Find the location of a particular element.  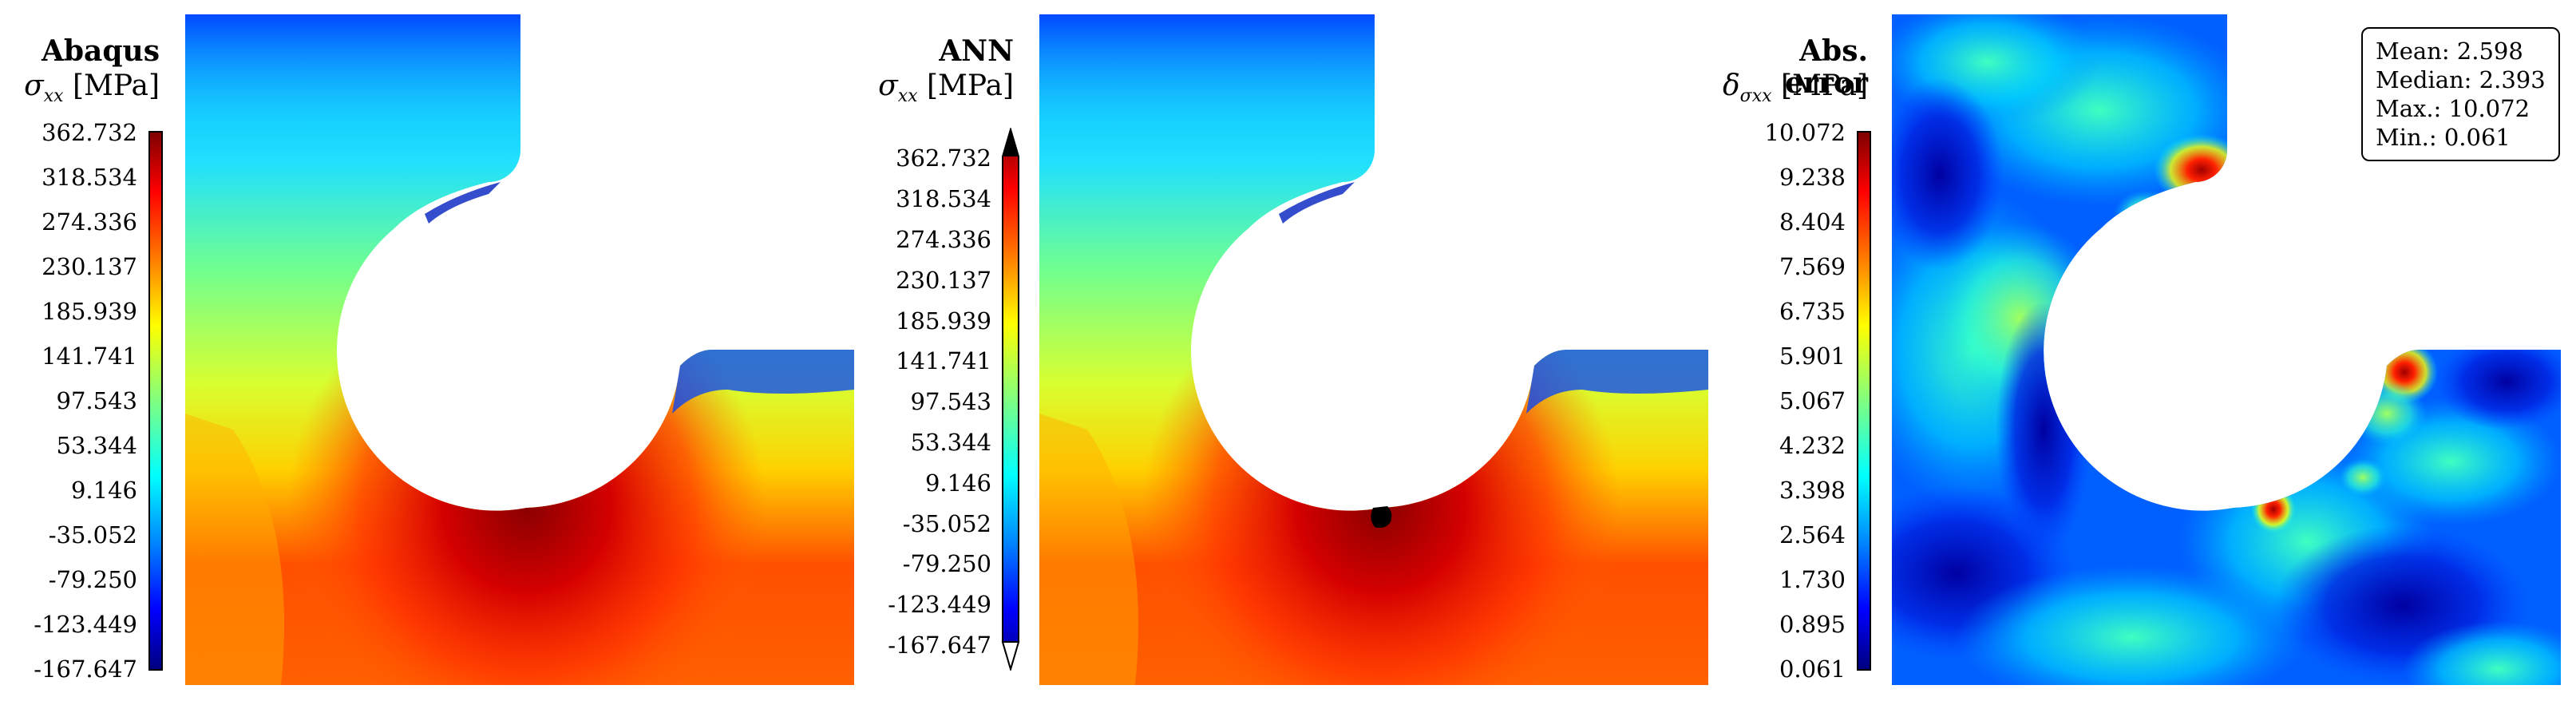

panel-title: Abaqus is located at coordinates (101, 51).